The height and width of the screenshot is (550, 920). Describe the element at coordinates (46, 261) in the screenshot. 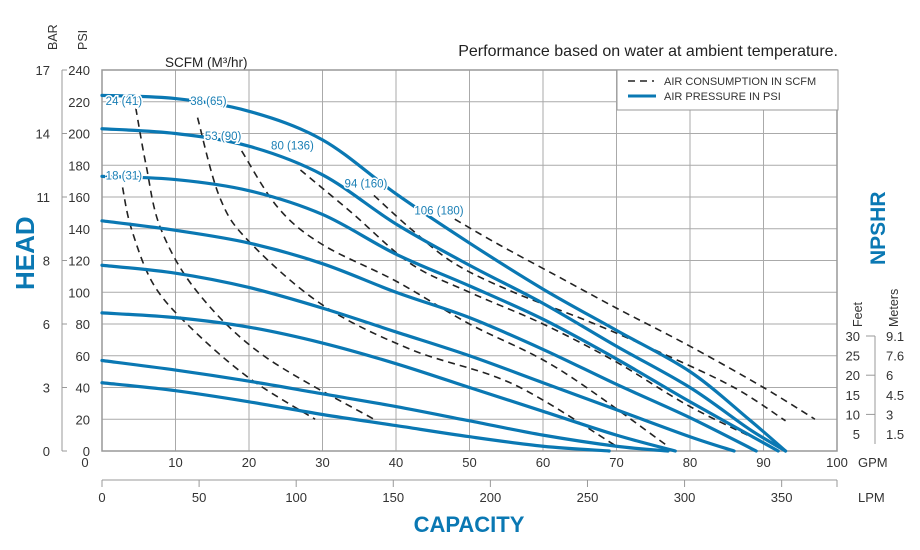

I see `y-tick-label-bar: 8` at that location.